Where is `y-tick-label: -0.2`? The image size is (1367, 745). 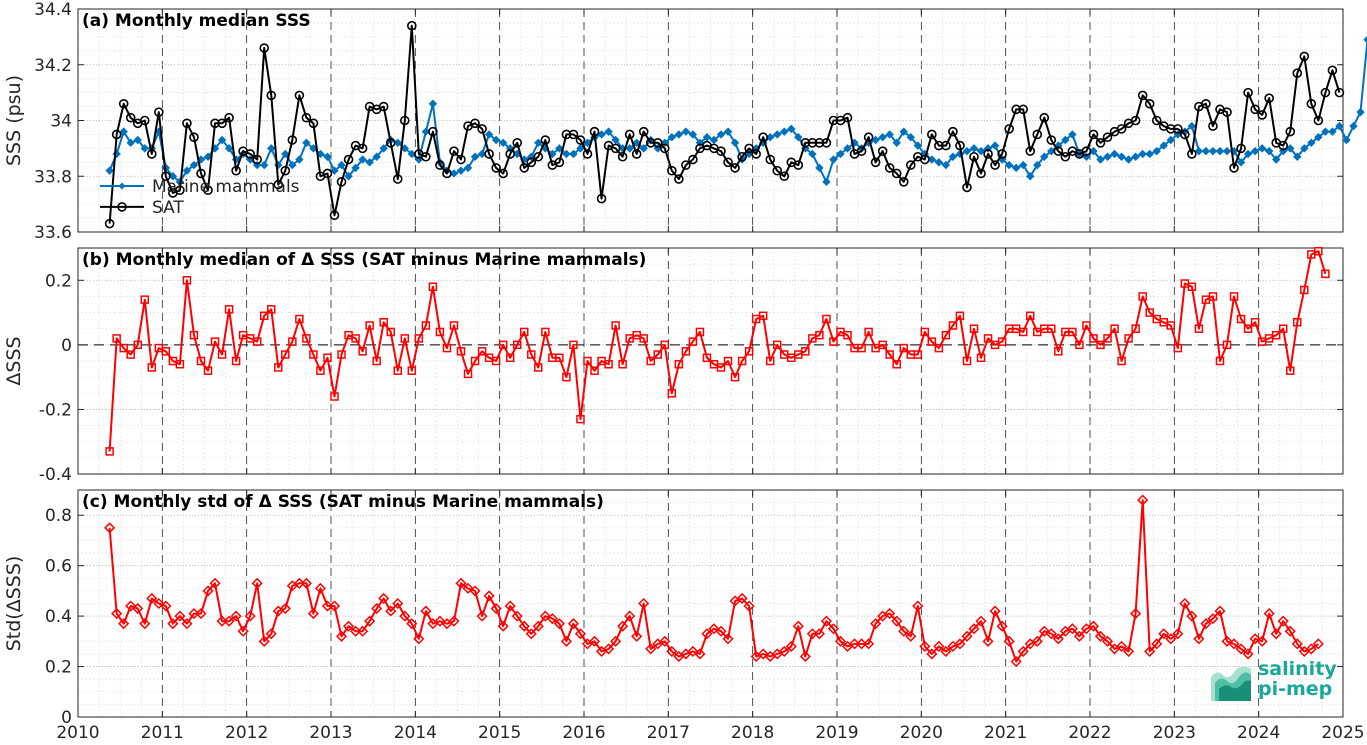
y-tick-label: -0.2 is located at coordinates (55, 410).